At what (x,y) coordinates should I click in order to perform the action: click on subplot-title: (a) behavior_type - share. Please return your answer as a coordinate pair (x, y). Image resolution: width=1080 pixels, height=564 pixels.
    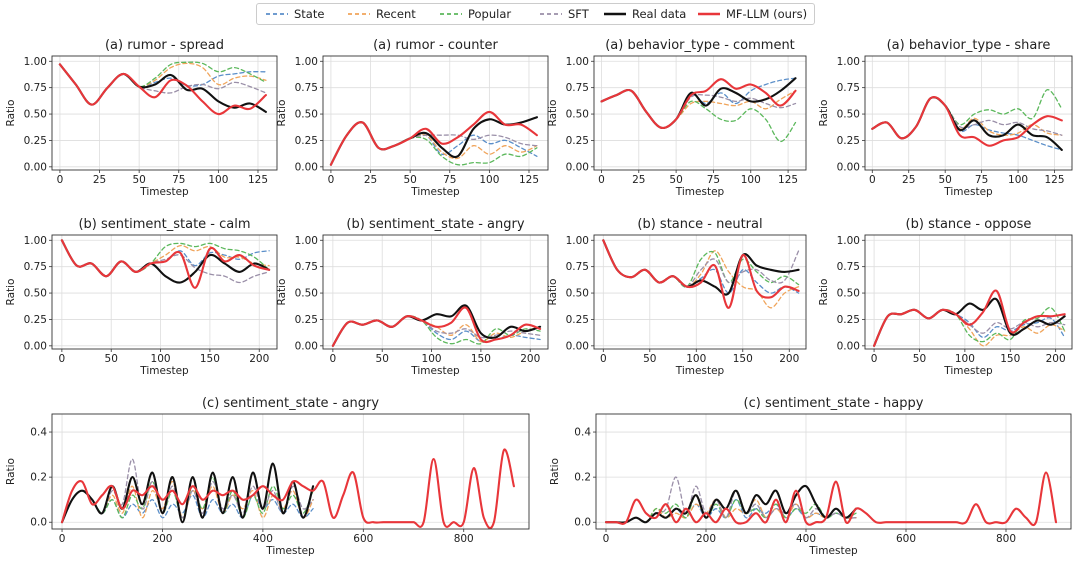
    Looking at the image, I should click on (969, 45).